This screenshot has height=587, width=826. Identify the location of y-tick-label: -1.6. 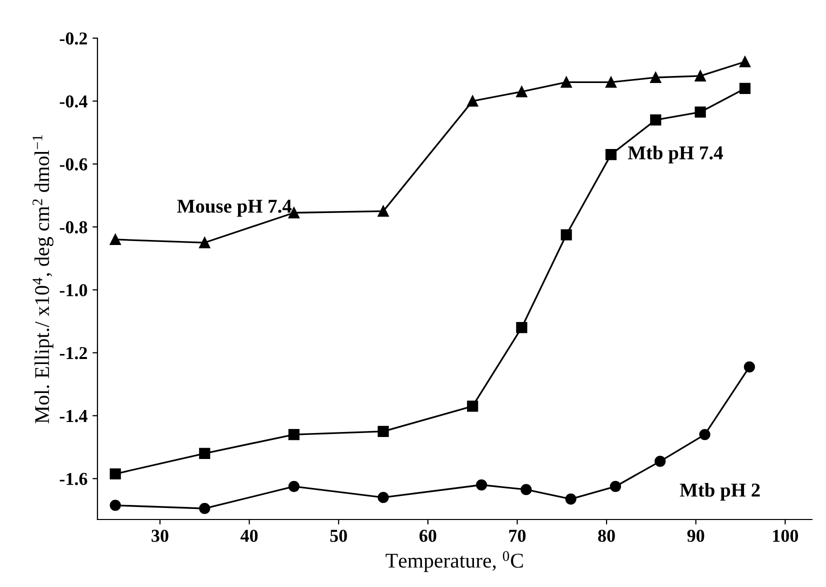
(74, 479).